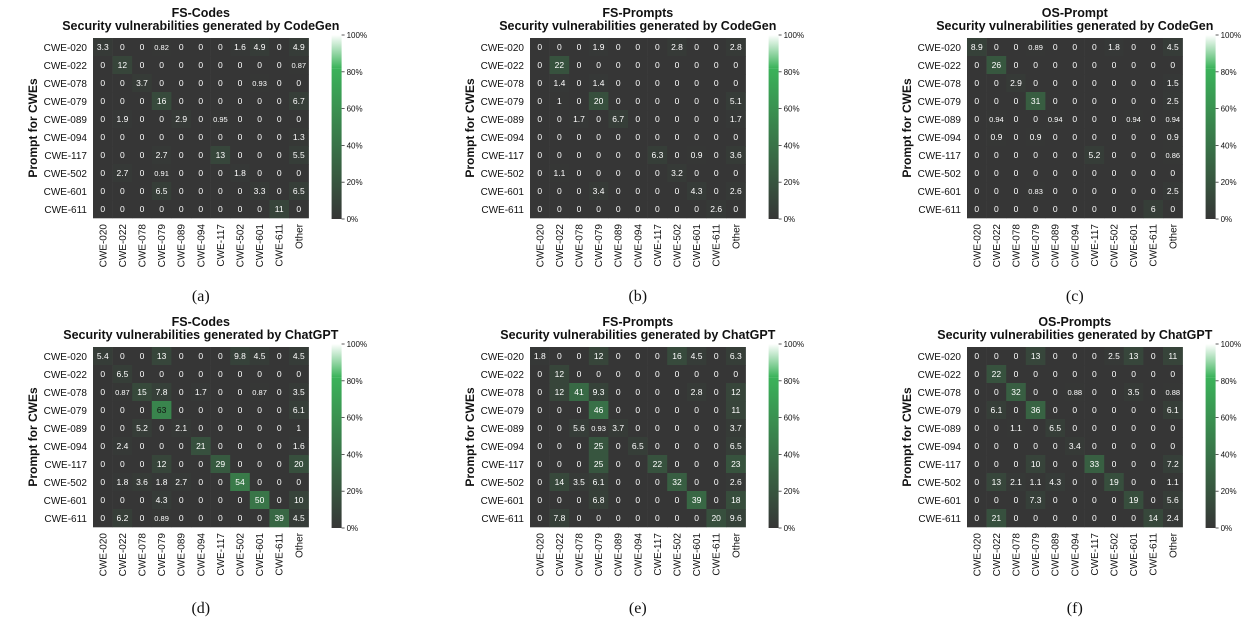 Image resolution: width=1248 pixels, height=625 pixels. What do you see at coordinates (579, 428) in the screenshot?
I see `cell-value-label: 5.6` at bounding box center [579, 428].